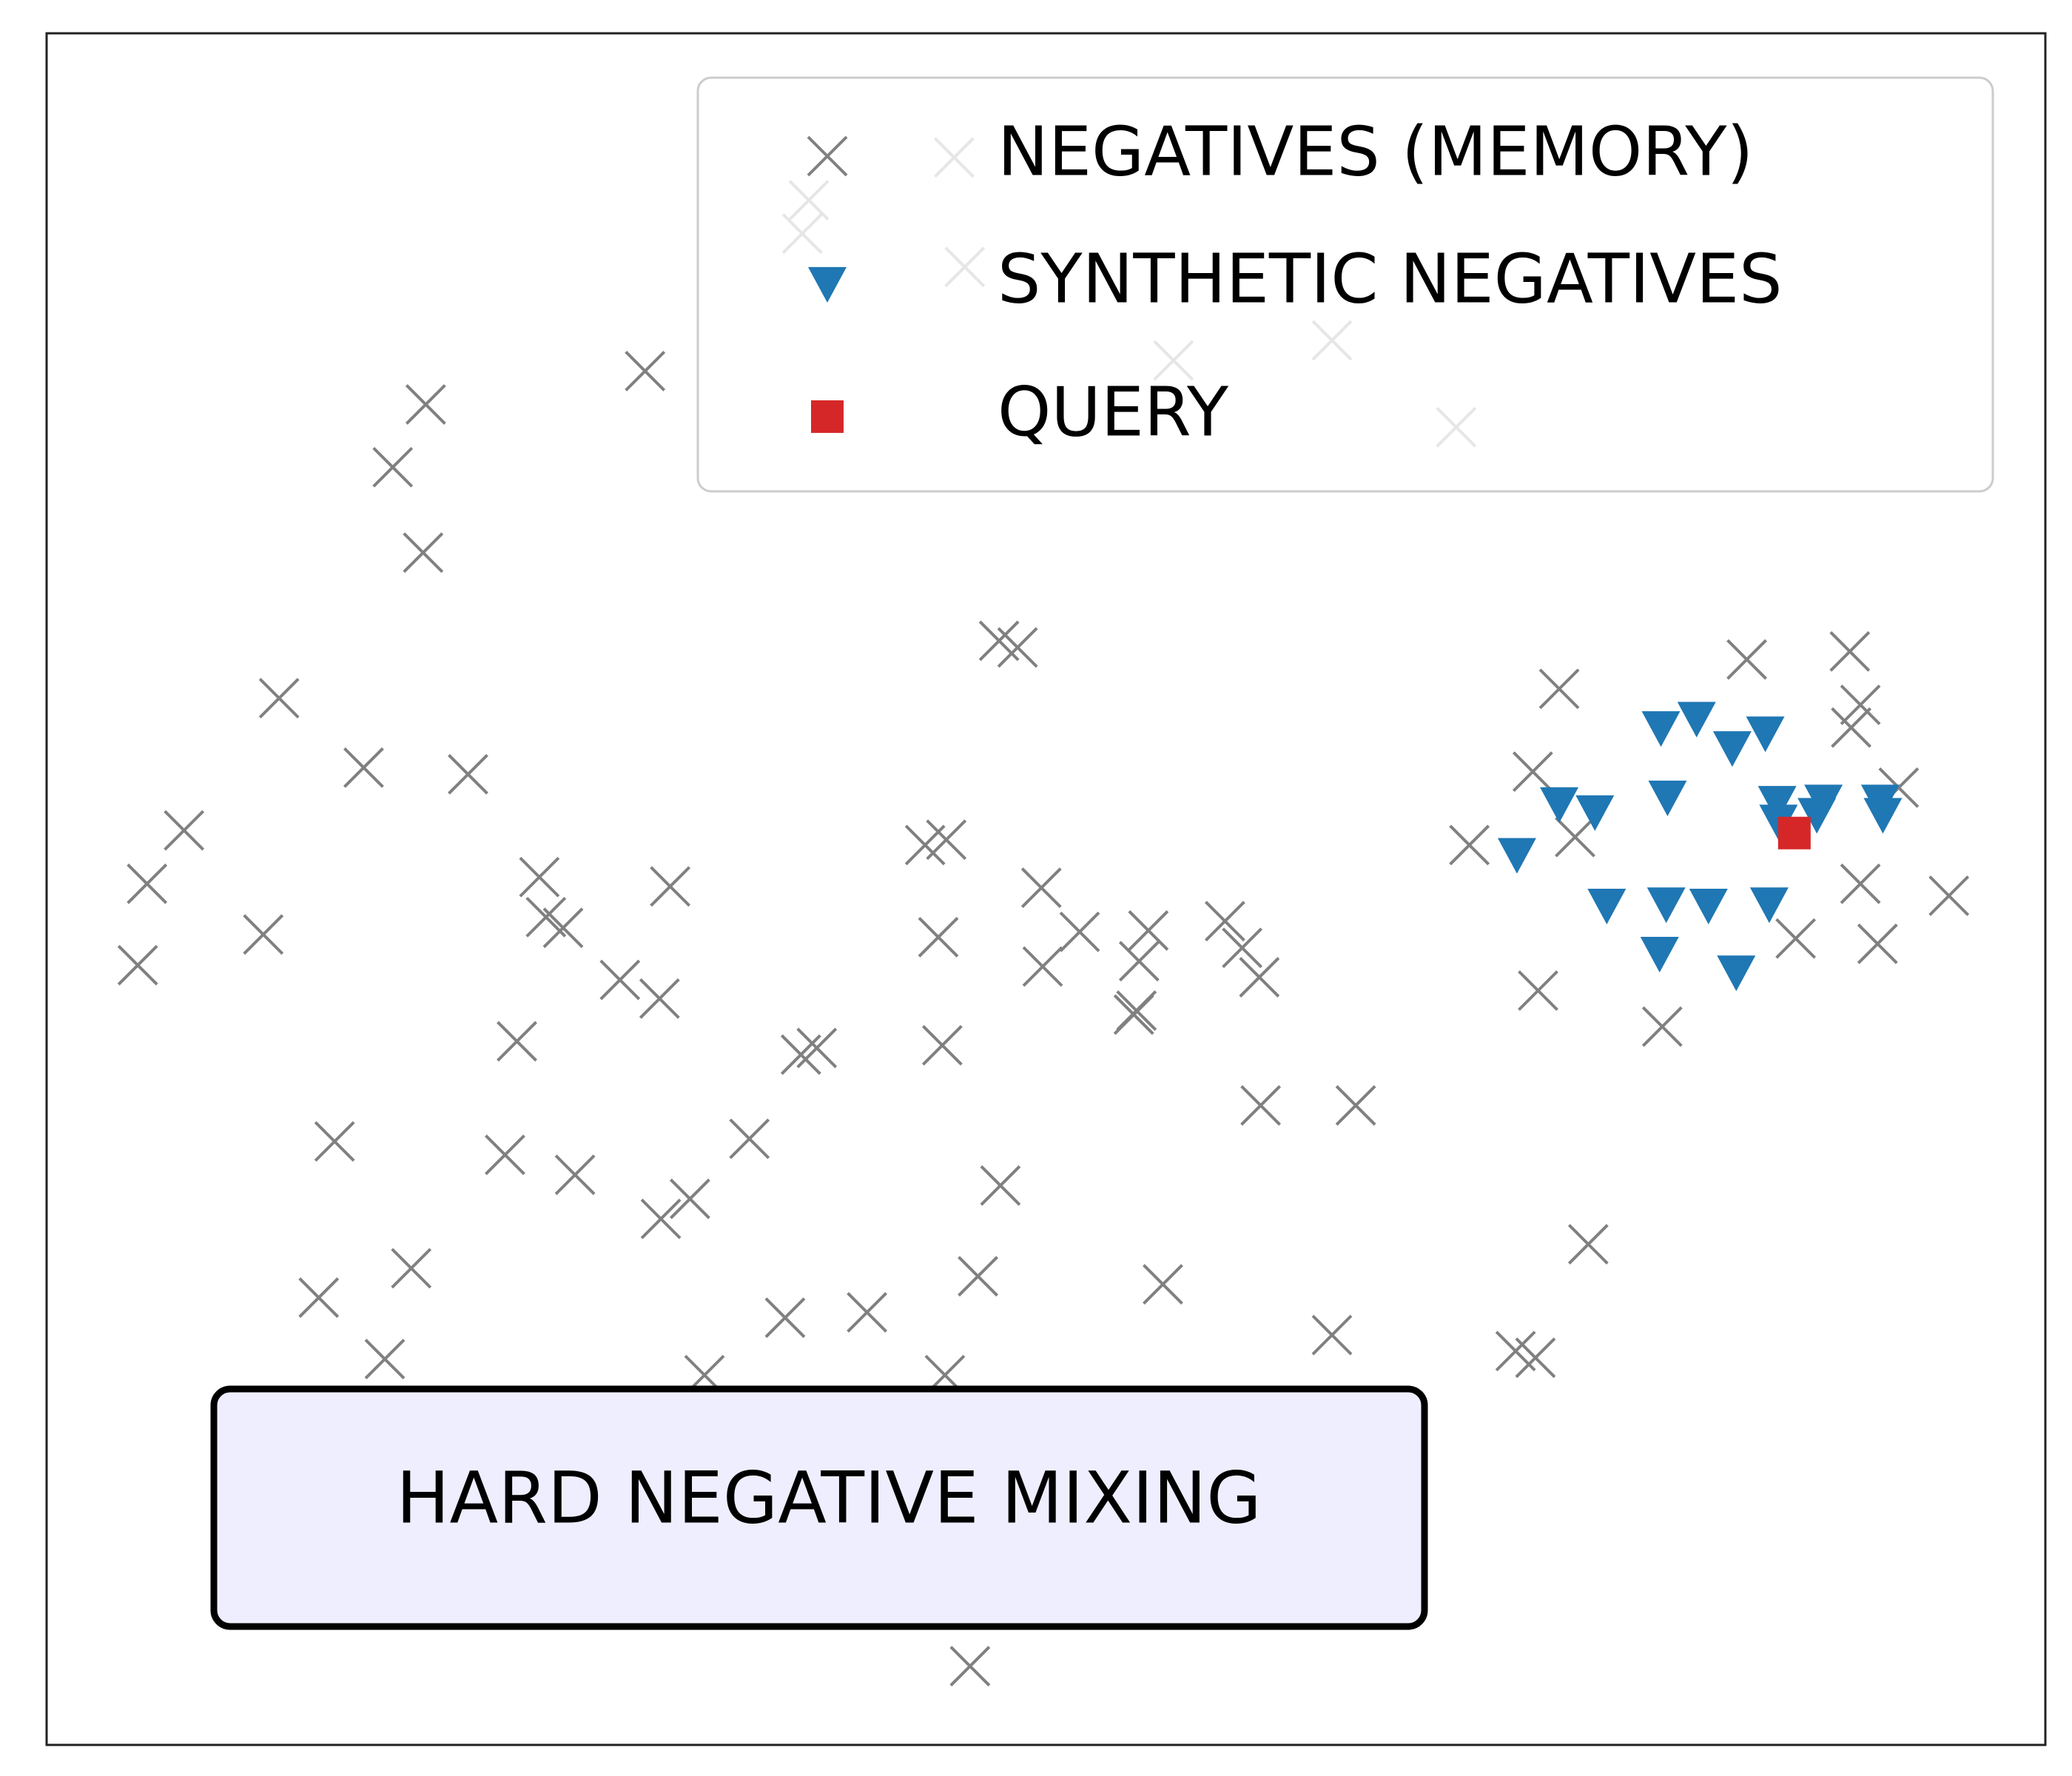 Image resolution: width=2072 pixels, height=1776 pixels. Describe the element at coordinates (1375, 151) in the screenshot. I see `legend-label: NEGATIVES (MEMORY)` at that location.